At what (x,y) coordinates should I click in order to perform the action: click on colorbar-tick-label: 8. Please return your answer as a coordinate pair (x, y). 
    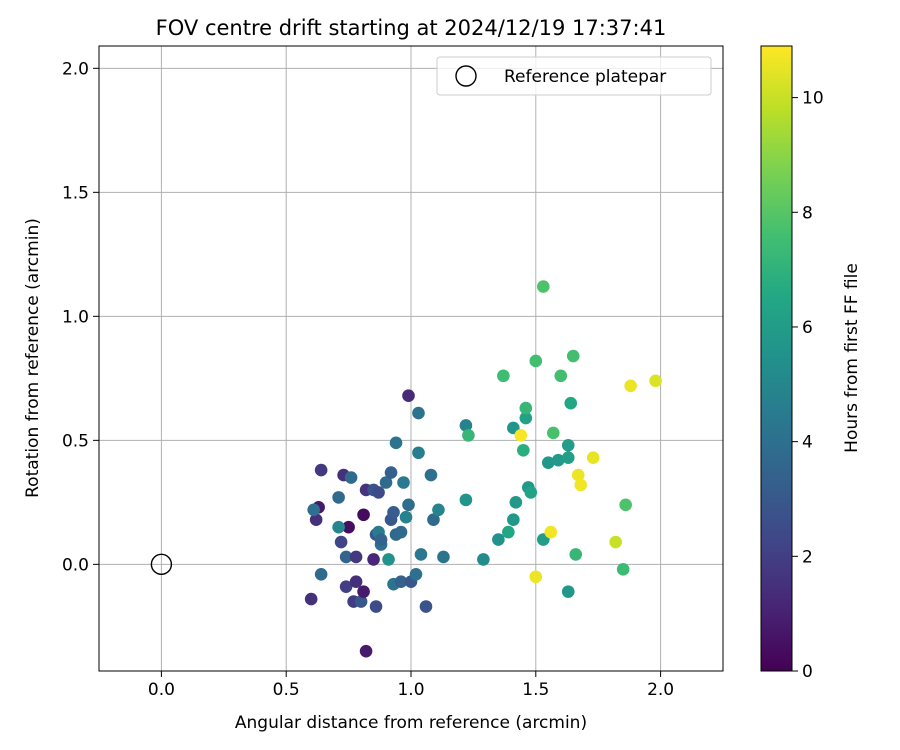
    Looking at the image, I should click on (807, 213).